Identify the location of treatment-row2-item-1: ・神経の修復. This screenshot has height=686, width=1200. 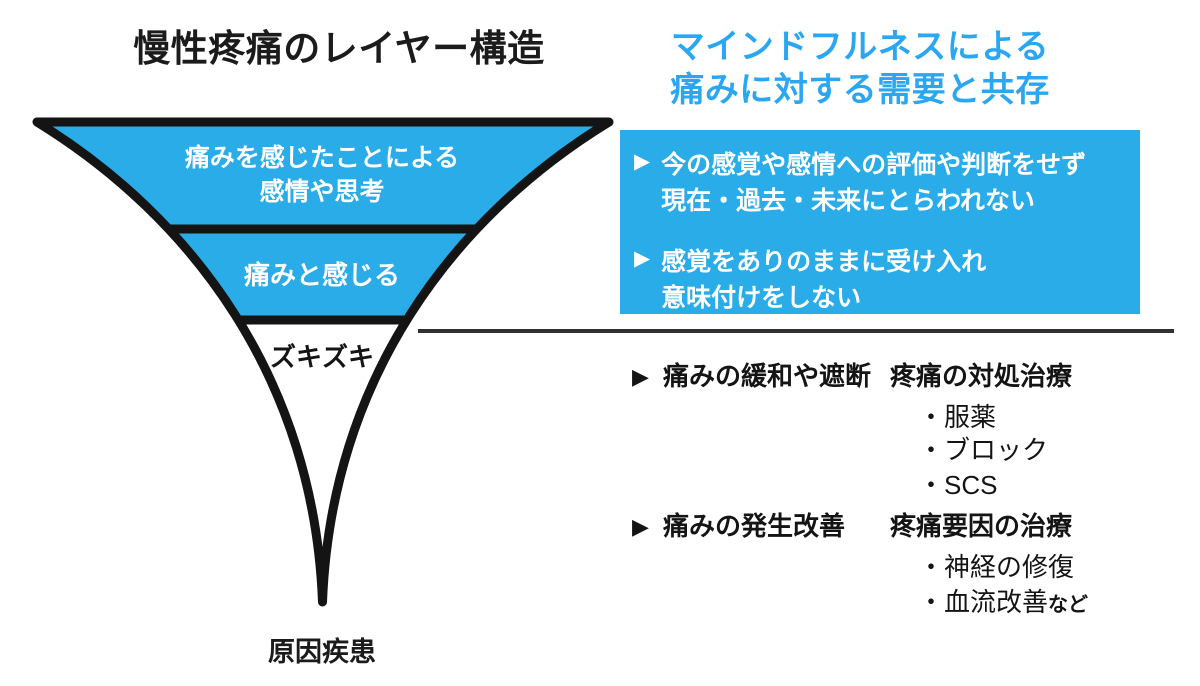
(996, 567).